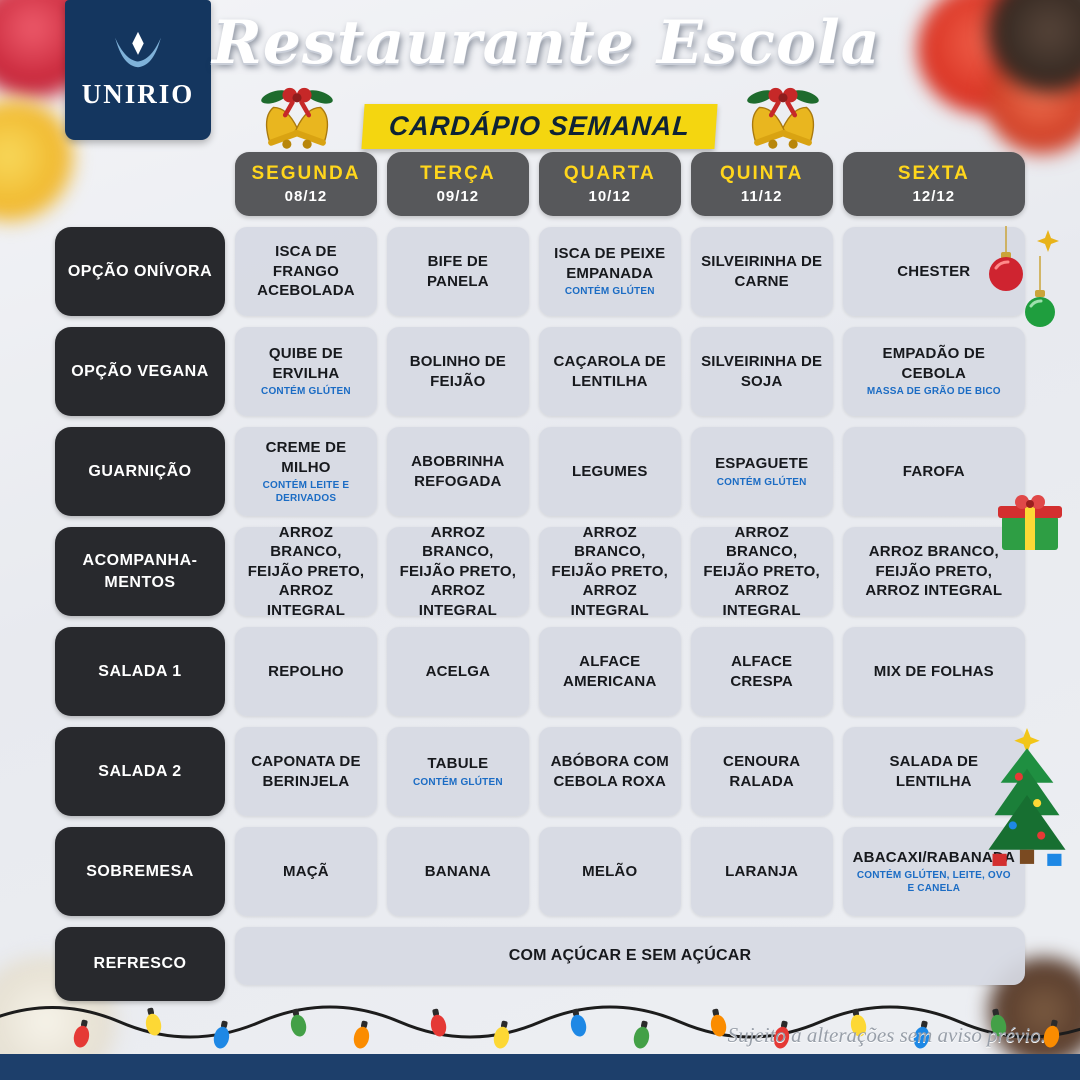 This screenshot has height=1080, width=1080. What do you see at coordinates (762, 771) in the screenshot?
I see `dish-name: CENOURA RALADA` at bounding box center [762, 771].